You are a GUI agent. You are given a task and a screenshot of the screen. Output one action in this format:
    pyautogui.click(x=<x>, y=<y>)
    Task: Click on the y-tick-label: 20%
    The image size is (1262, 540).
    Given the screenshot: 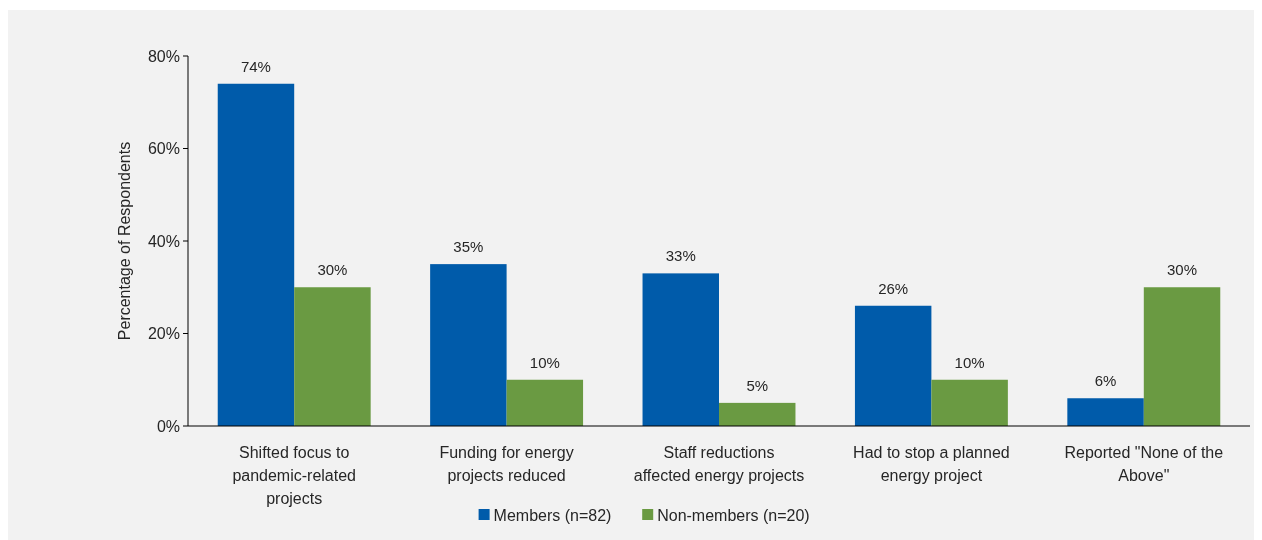 What is the action you would take?
    pyautogui.click(x=163, y=334)
    